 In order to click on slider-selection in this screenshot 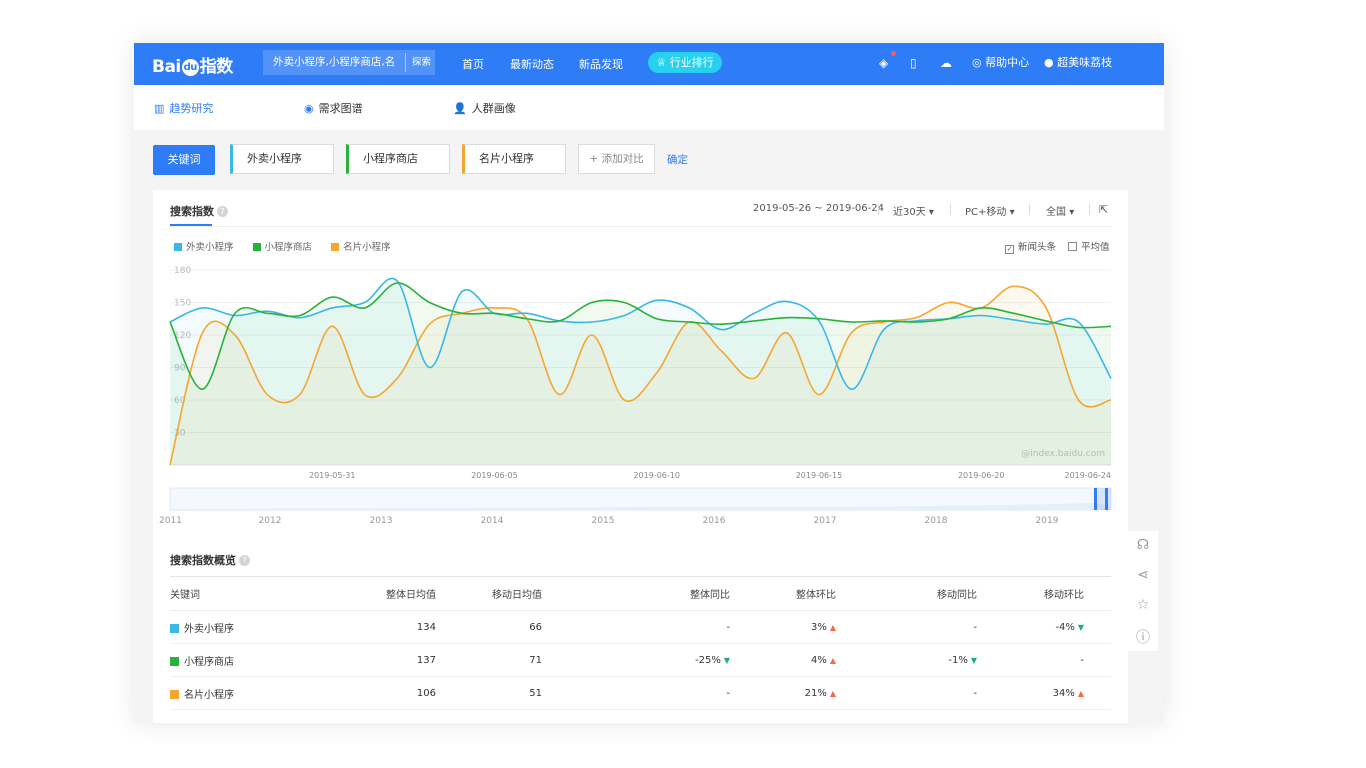, I will do `click(1103, 499)`.